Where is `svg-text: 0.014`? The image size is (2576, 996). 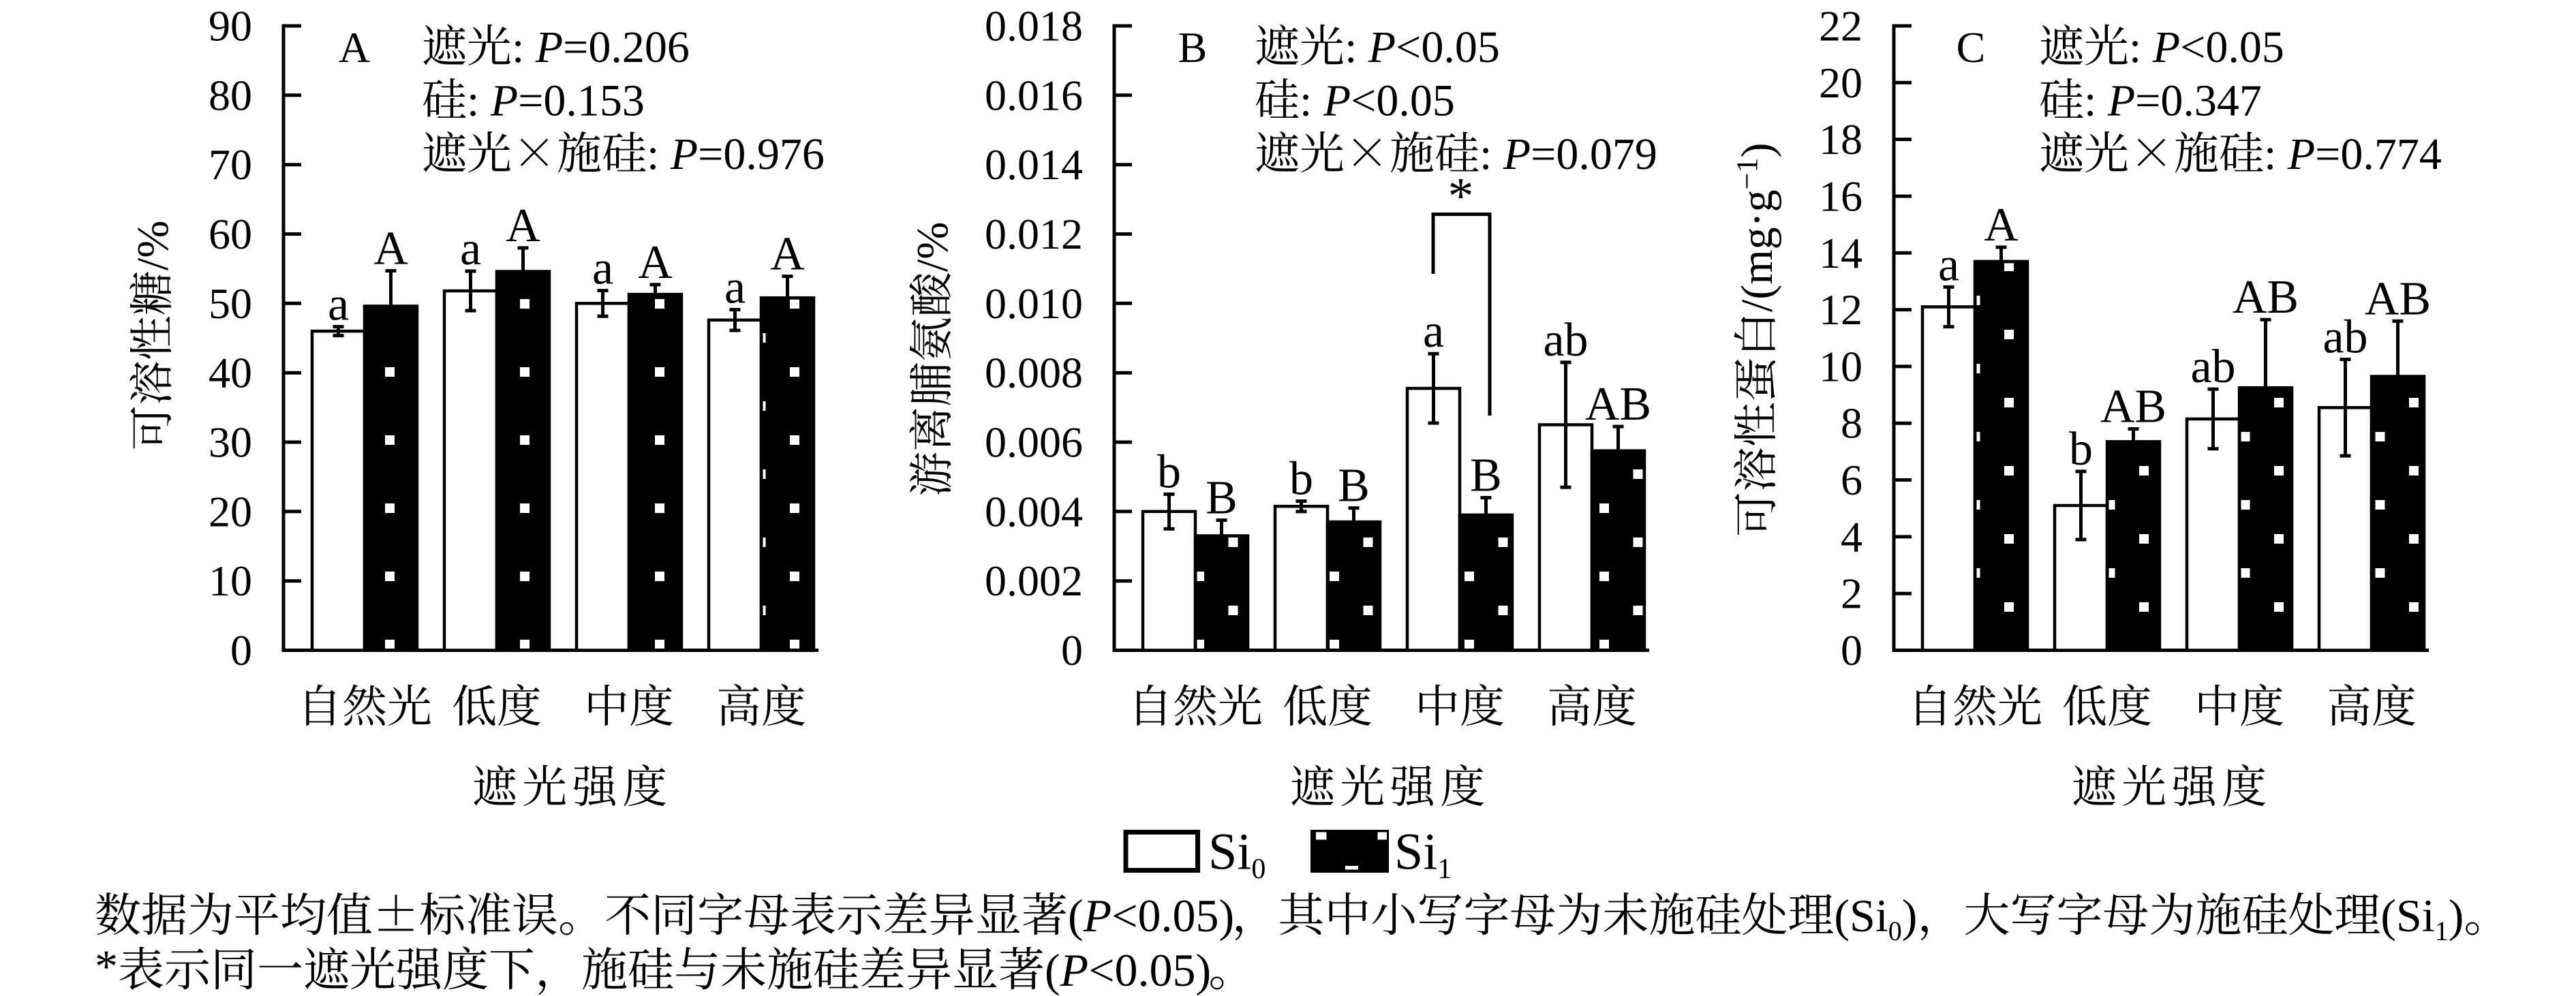
svg-text: 0.014 is located at coordinates (1034, 164).